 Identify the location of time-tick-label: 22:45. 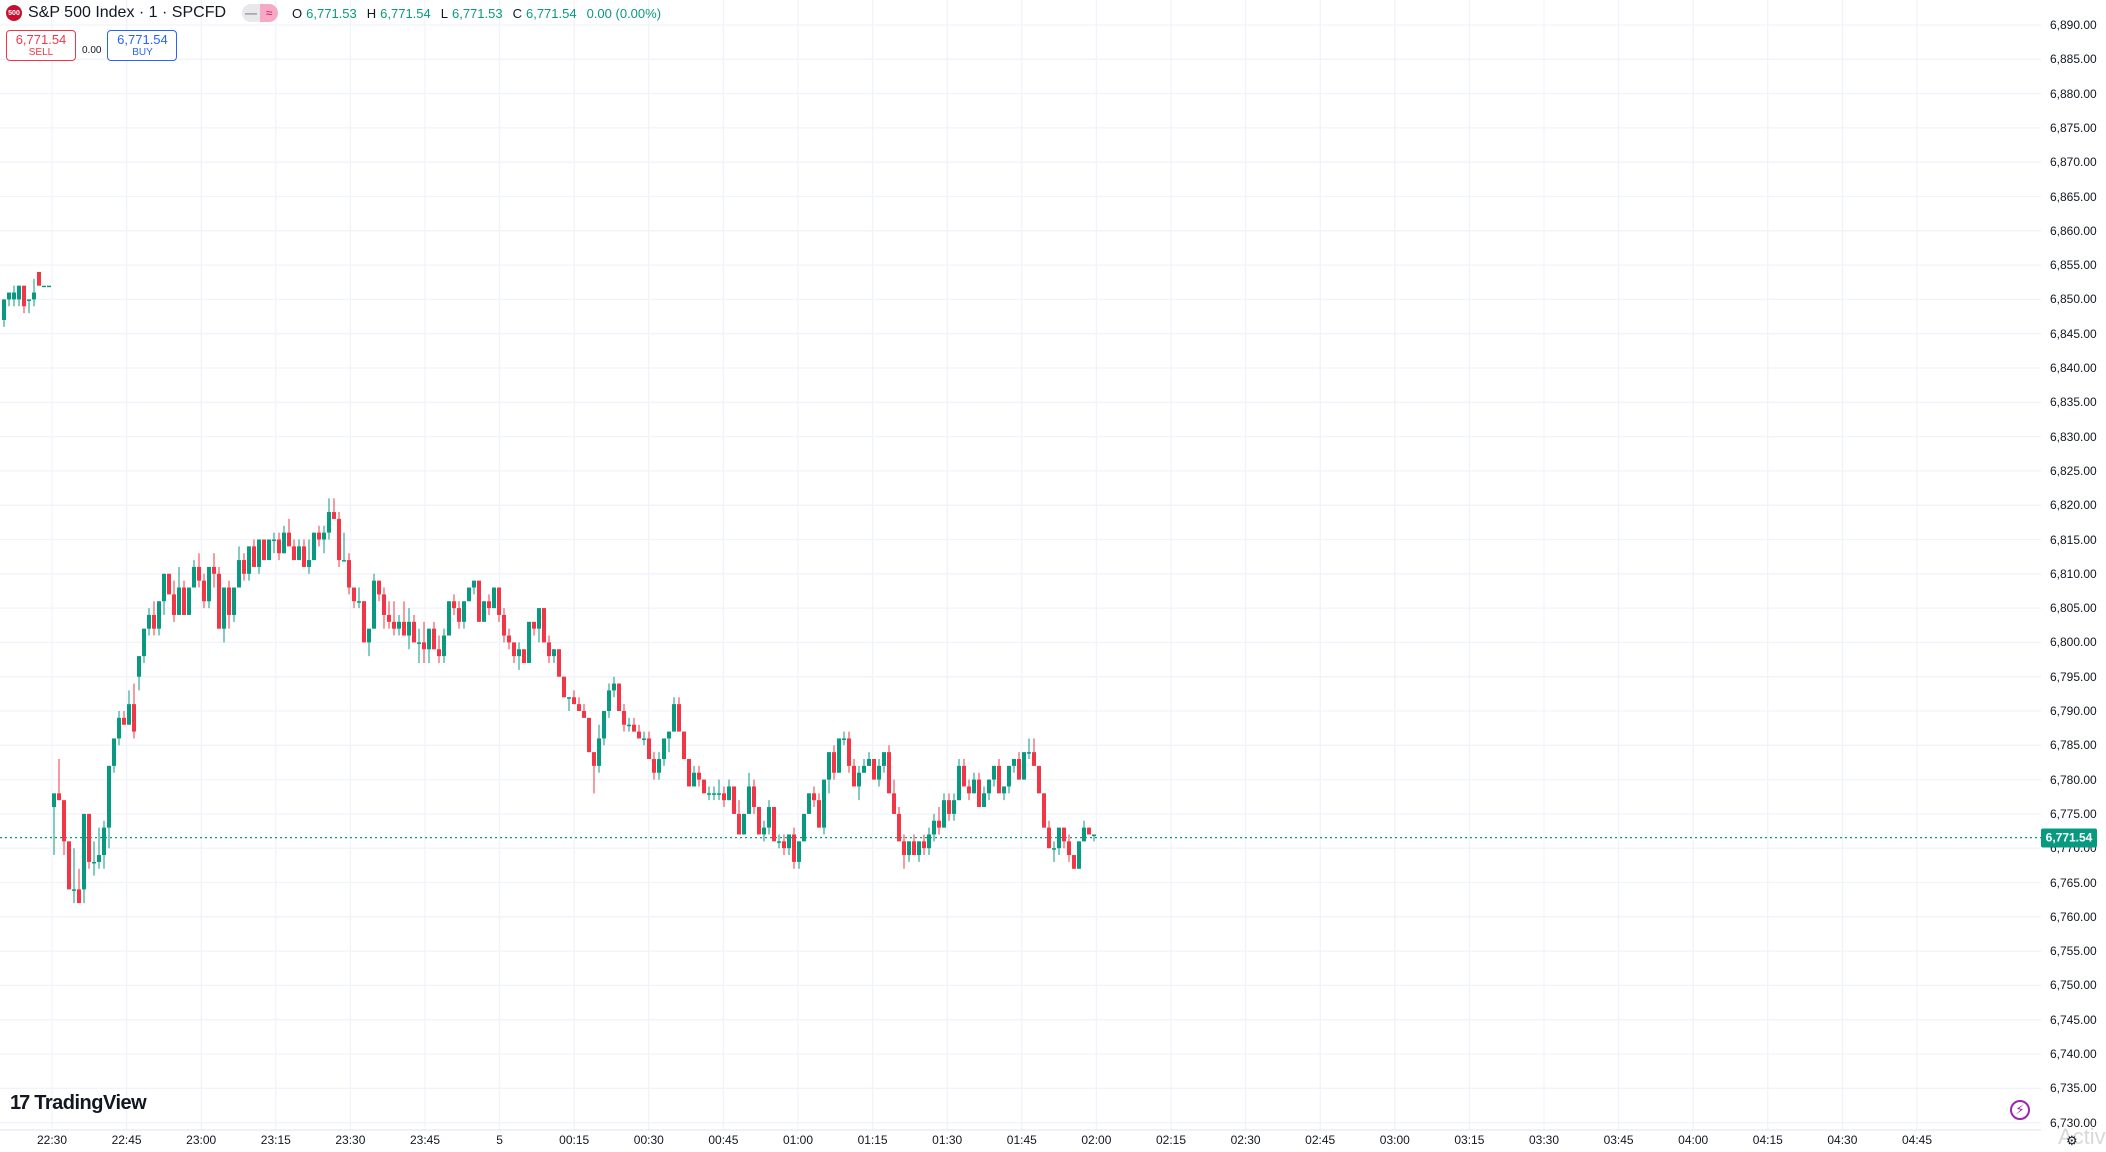
(126, 1140).